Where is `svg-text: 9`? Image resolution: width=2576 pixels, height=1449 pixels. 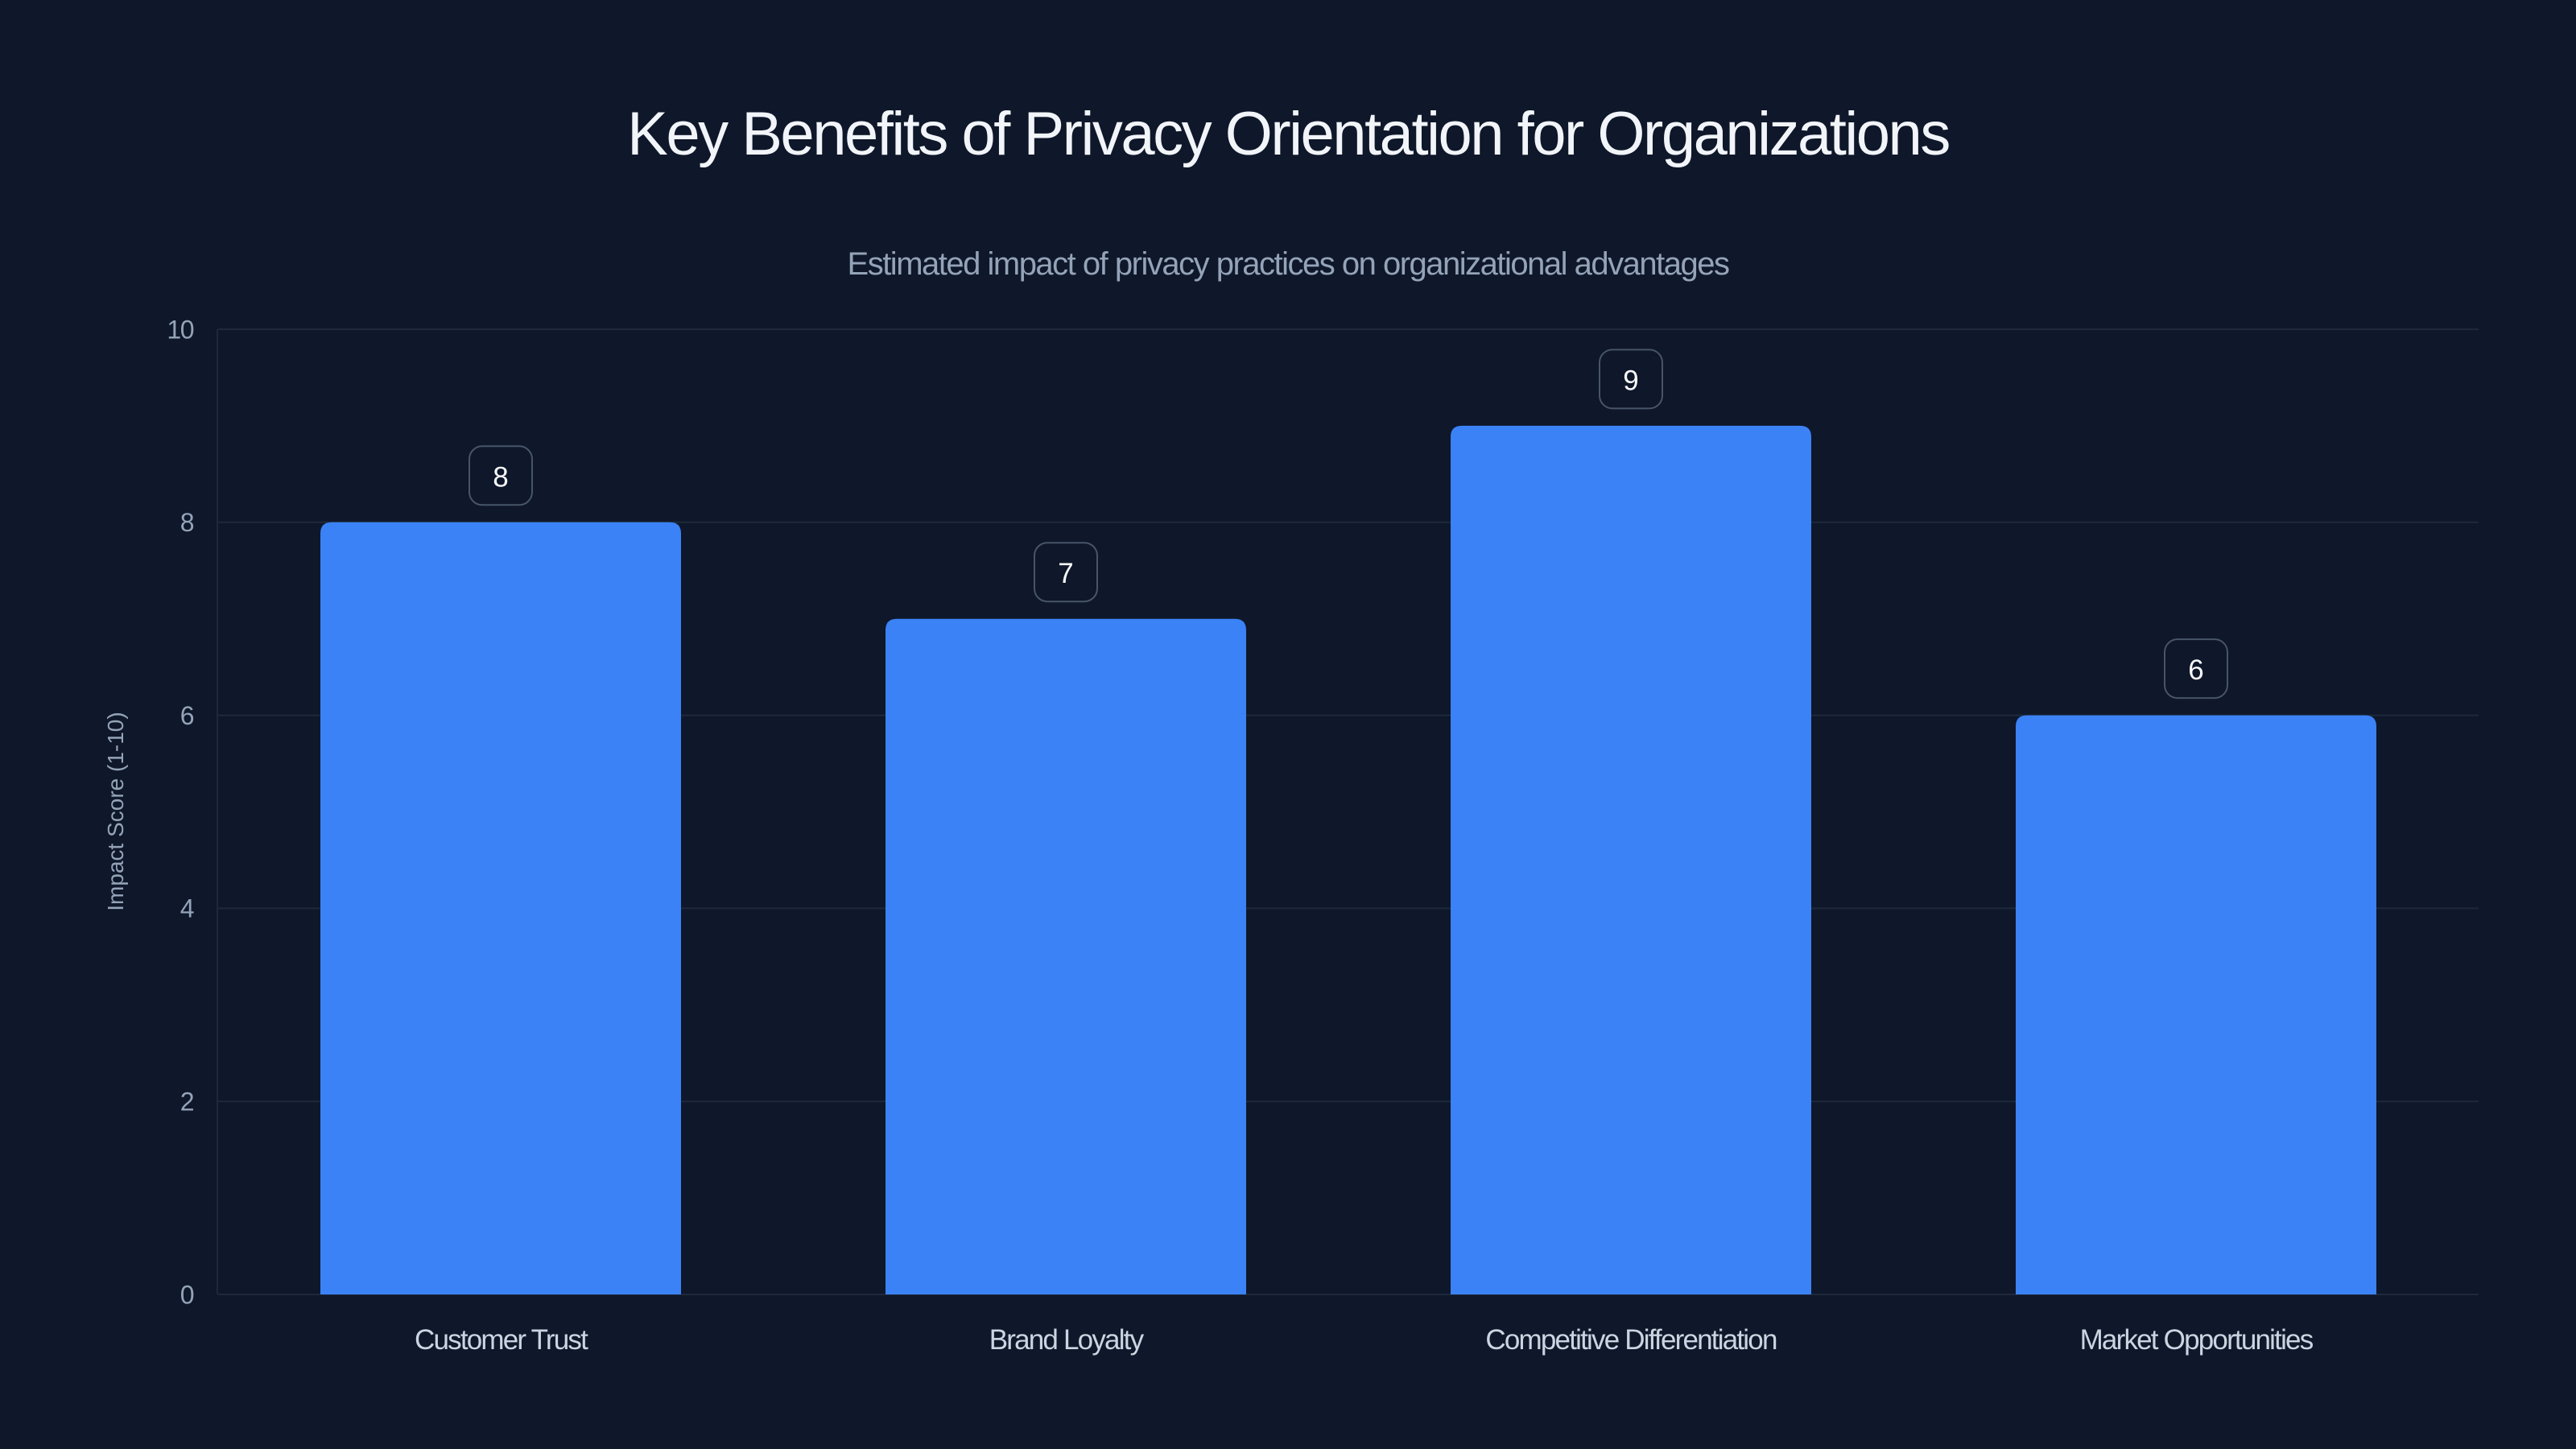
svg-text: 9 is located at coordinates (1630, 380).